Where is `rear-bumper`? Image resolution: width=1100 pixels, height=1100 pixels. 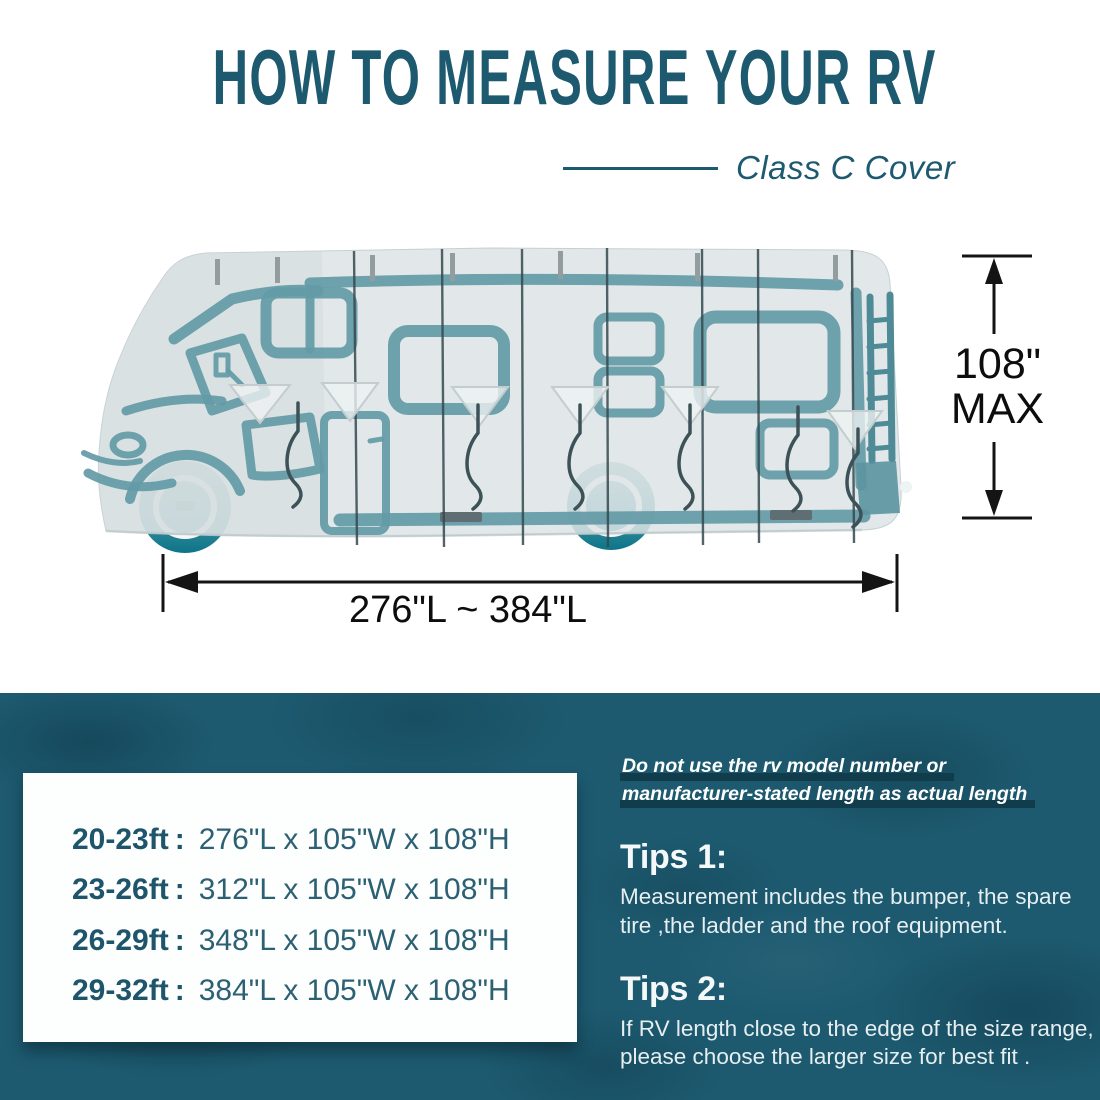 rear-bumper is located at coordinates (878, 488).